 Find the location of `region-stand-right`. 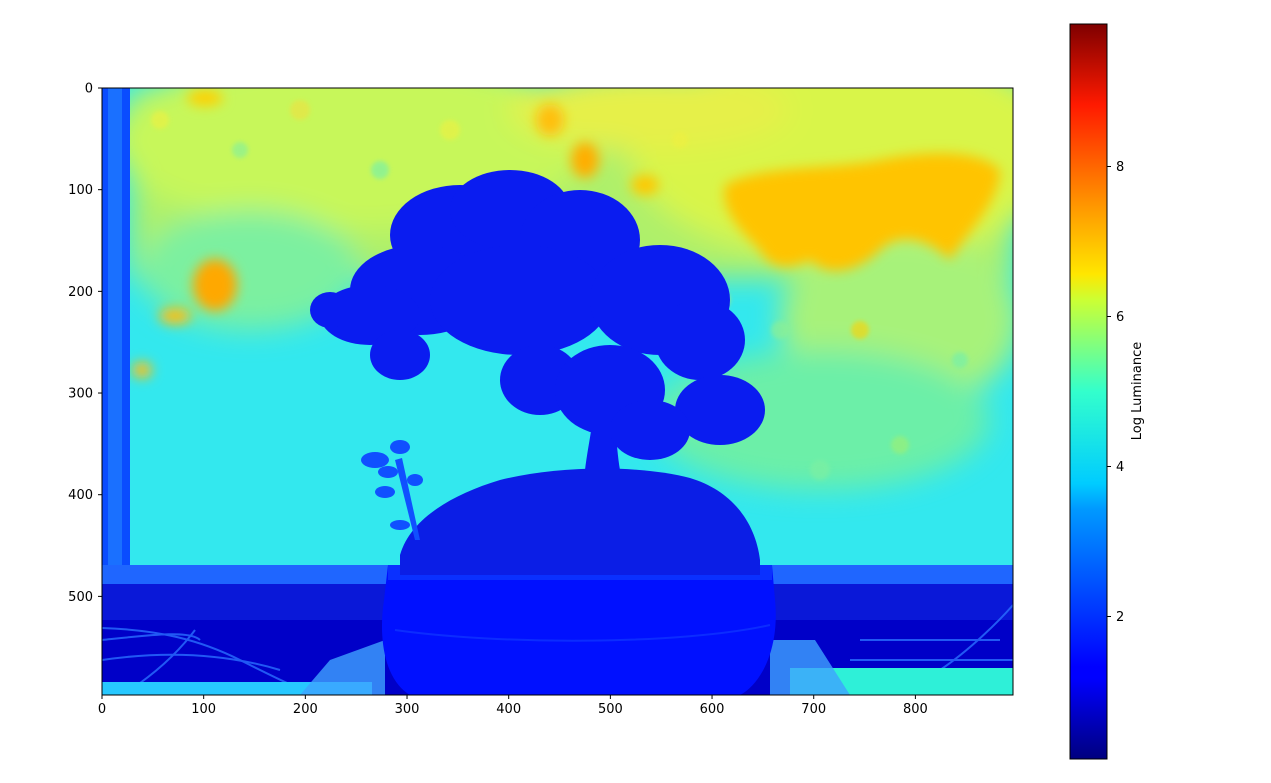

region-stand-right is located at coordinates (810, 667).